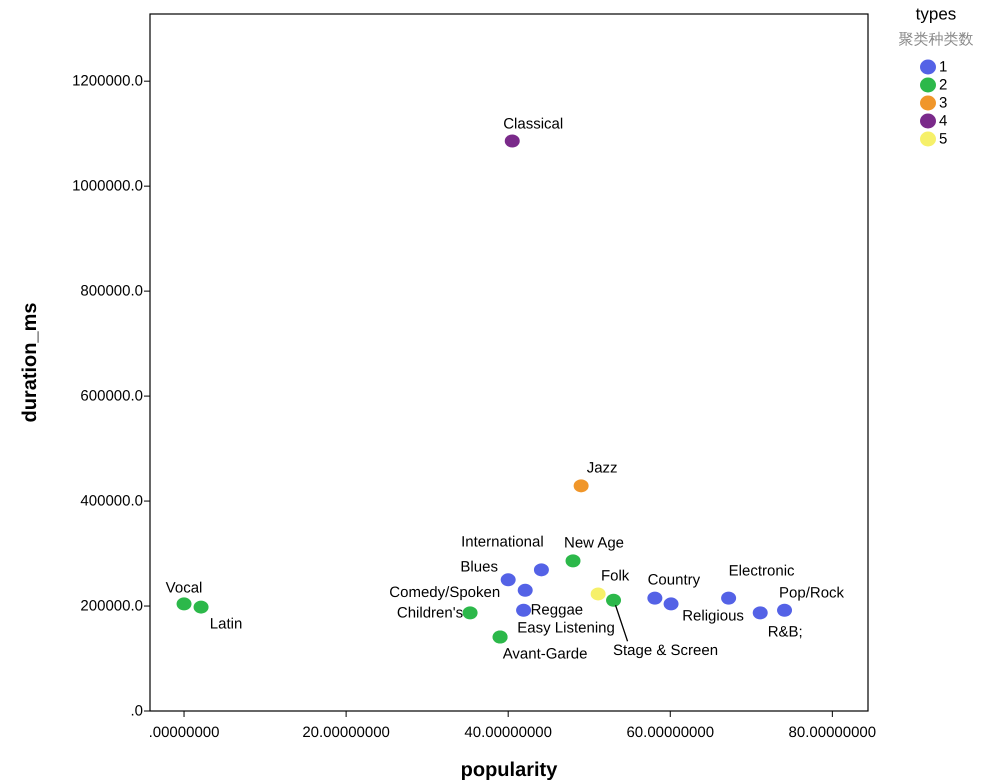  Describe the element at coordinates (674, 580) in the screenshot. I see `data-label: Country` at that location.